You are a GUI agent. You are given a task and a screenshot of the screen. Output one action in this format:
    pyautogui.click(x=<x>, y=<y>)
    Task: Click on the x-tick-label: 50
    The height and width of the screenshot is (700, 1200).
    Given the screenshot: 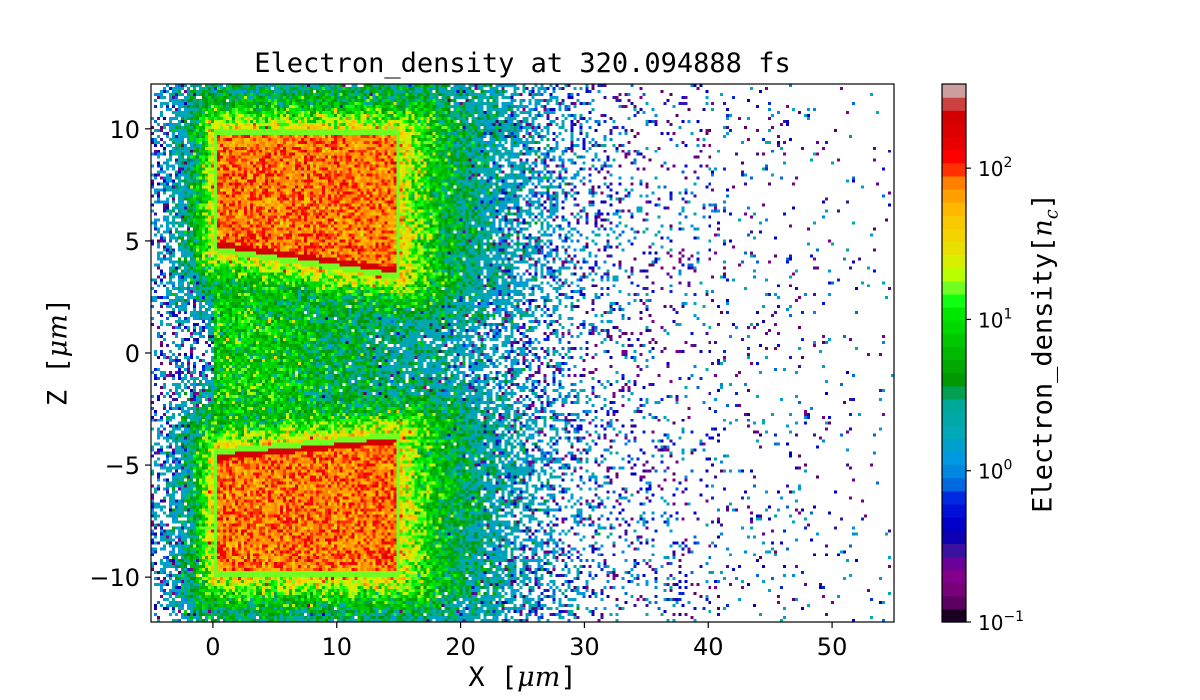 What is the action you would take?
    pyautogui.click(x=832, y=647)
    